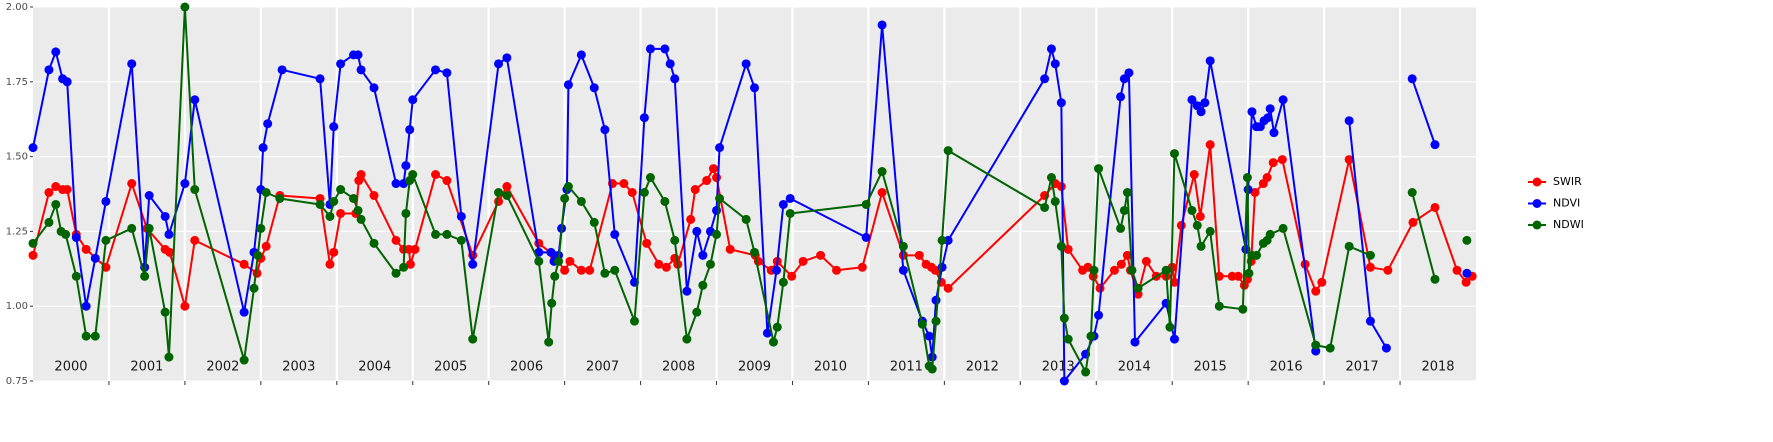 This screenshot has height=442, width=1773. I want to click on legend-label: NDVI, so click(1566, 203).